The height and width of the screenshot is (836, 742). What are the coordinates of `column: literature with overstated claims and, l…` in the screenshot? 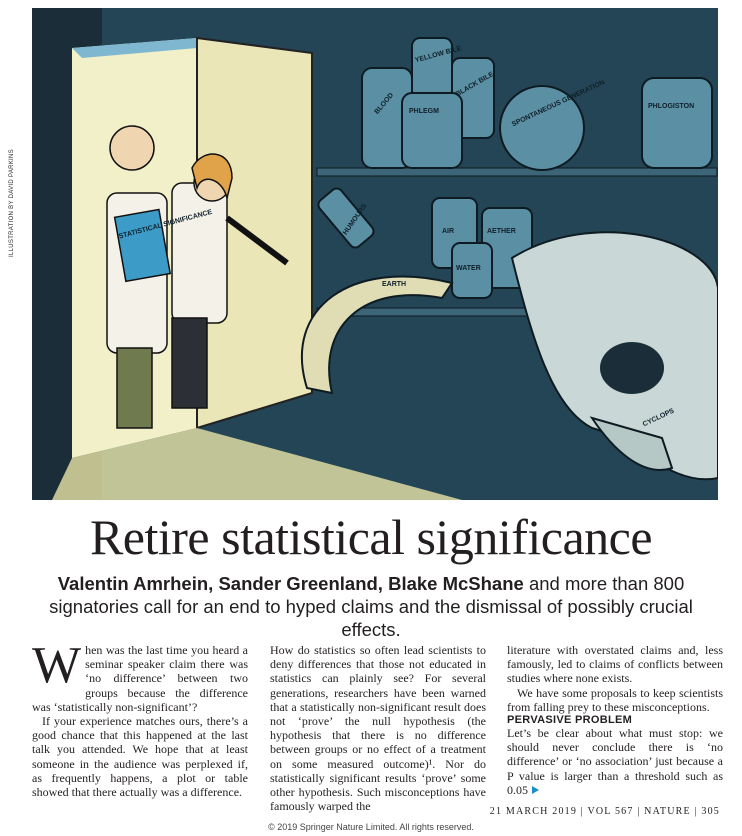 It's located at (615, 720).